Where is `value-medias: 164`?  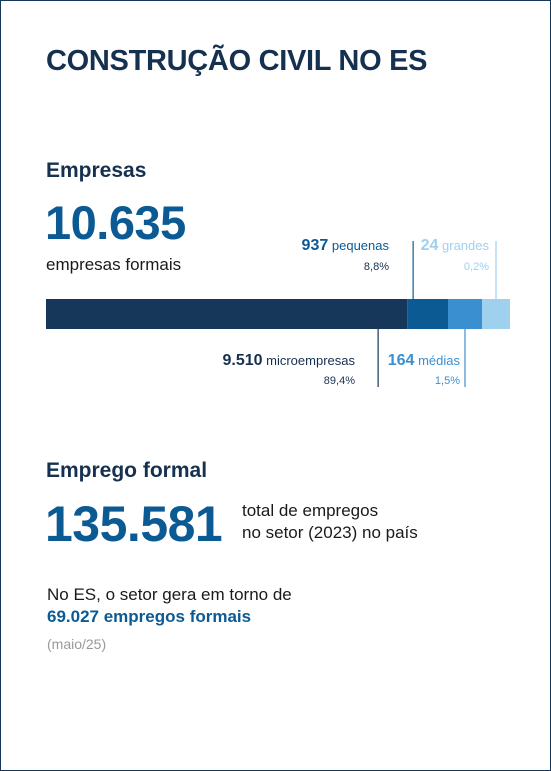
value-medias: 164 is located at coordinates (401, 360).